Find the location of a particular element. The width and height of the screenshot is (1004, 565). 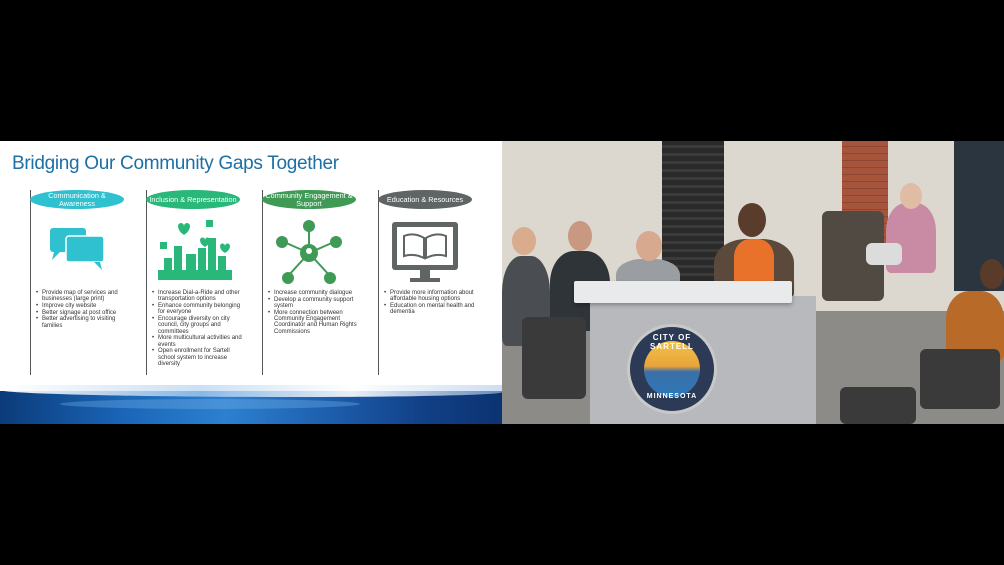

seal-bottom-text: MINNESOTA is located at coordinates (672, 396).